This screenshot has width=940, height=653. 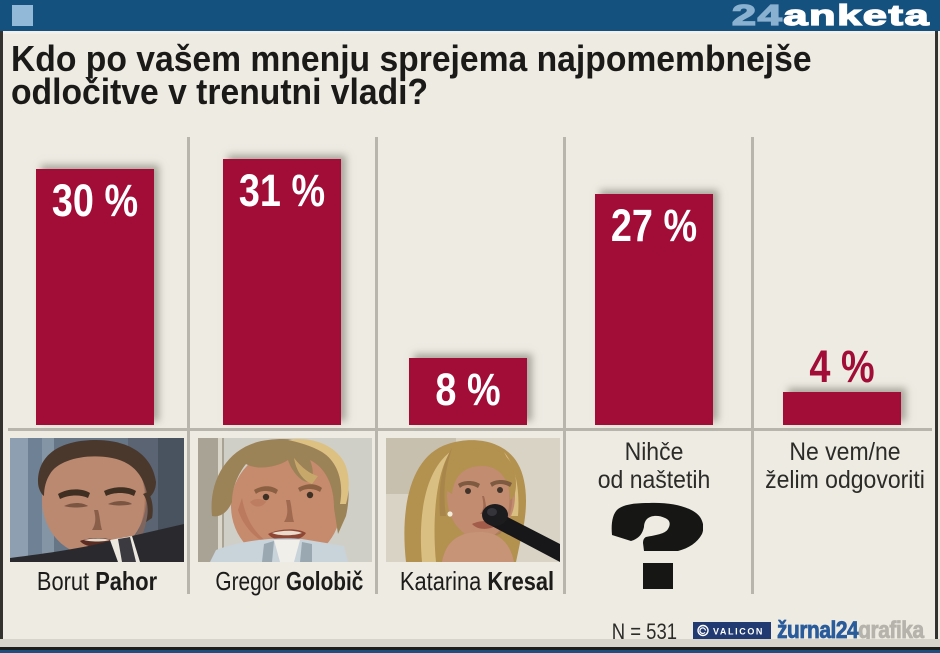 What do you see at coordinates (738, 632) in the screenshot?
I see `svg-text: VALICON` at bounding box center [738, 632].